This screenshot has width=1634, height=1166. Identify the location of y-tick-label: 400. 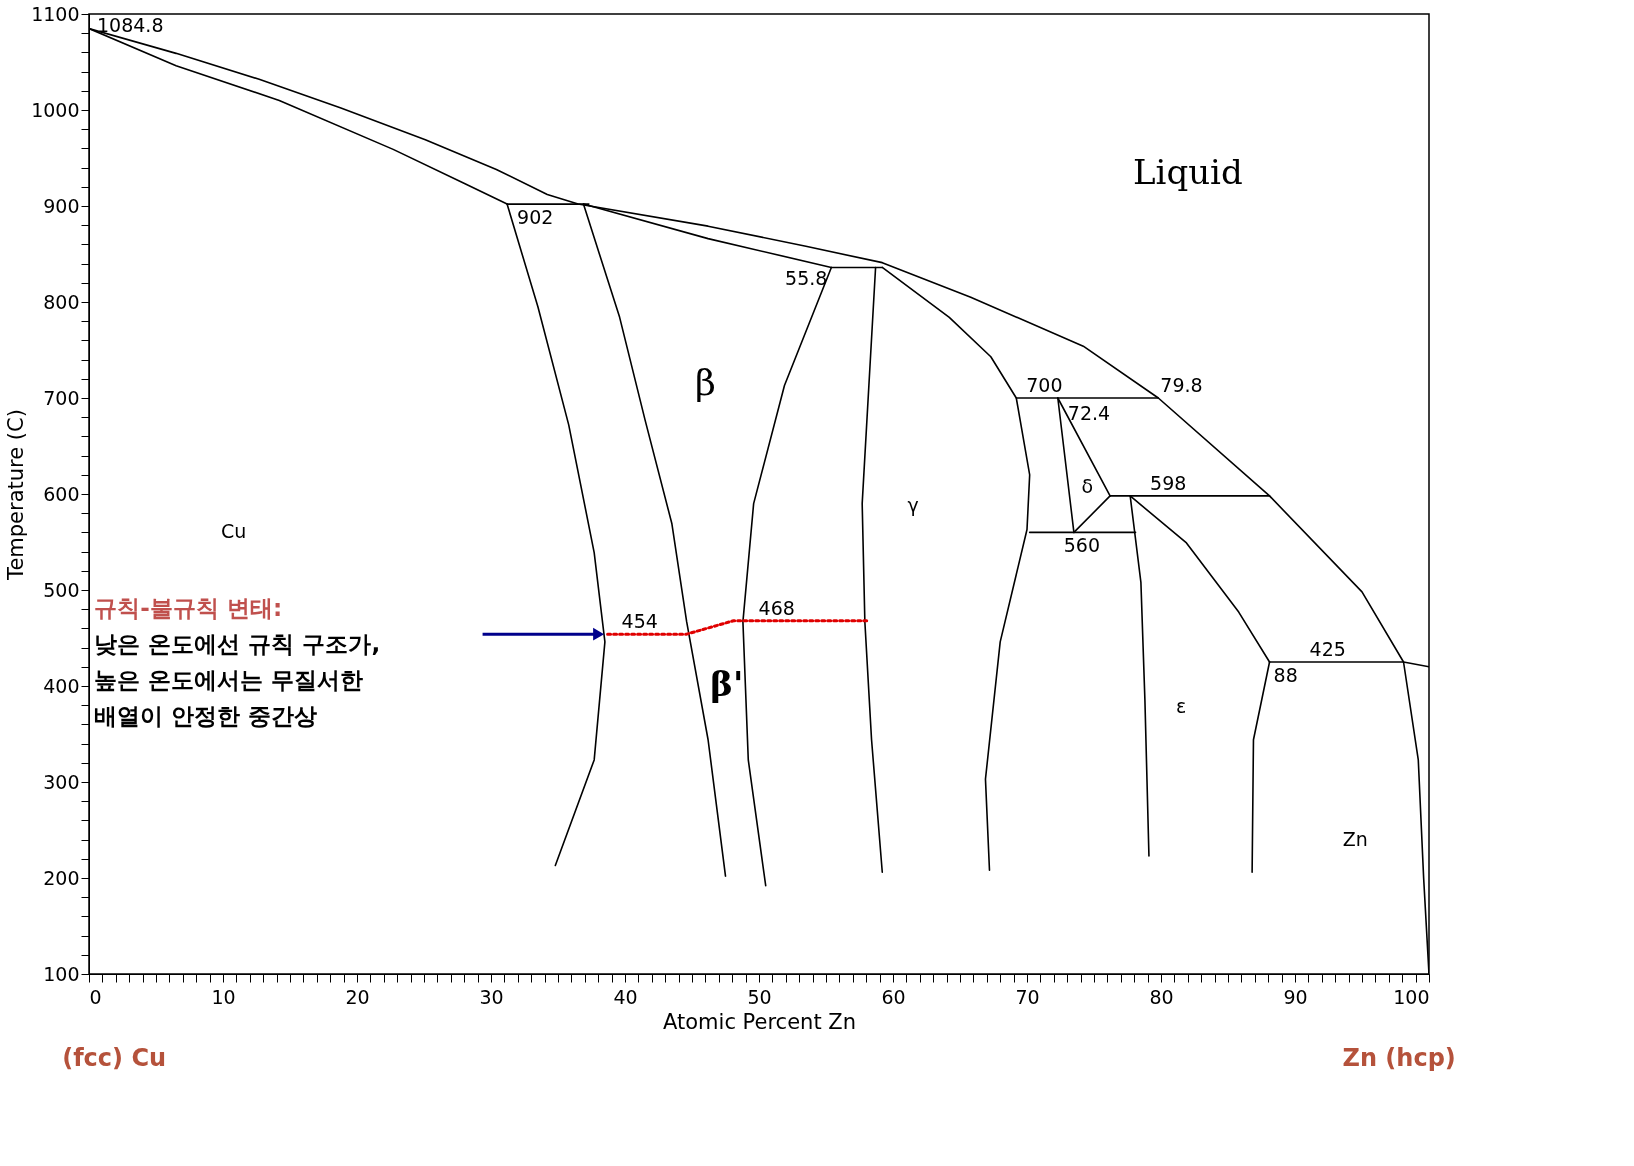
(61, 685).